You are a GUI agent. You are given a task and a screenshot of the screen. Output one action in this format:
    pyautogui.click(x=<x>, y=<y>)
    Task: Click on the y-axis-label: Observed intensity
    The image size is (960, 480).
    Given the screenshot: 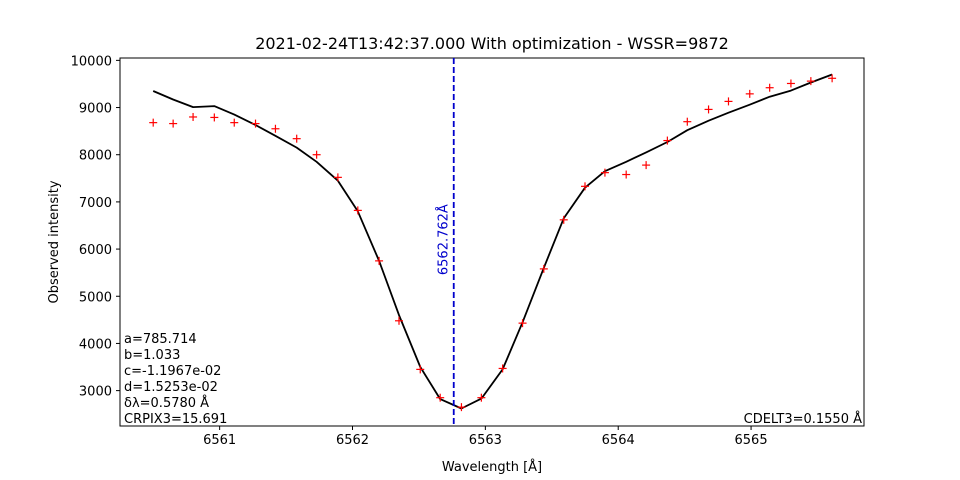 What is the action you would take?
    pyautogui.click(x=54, y=241)
    